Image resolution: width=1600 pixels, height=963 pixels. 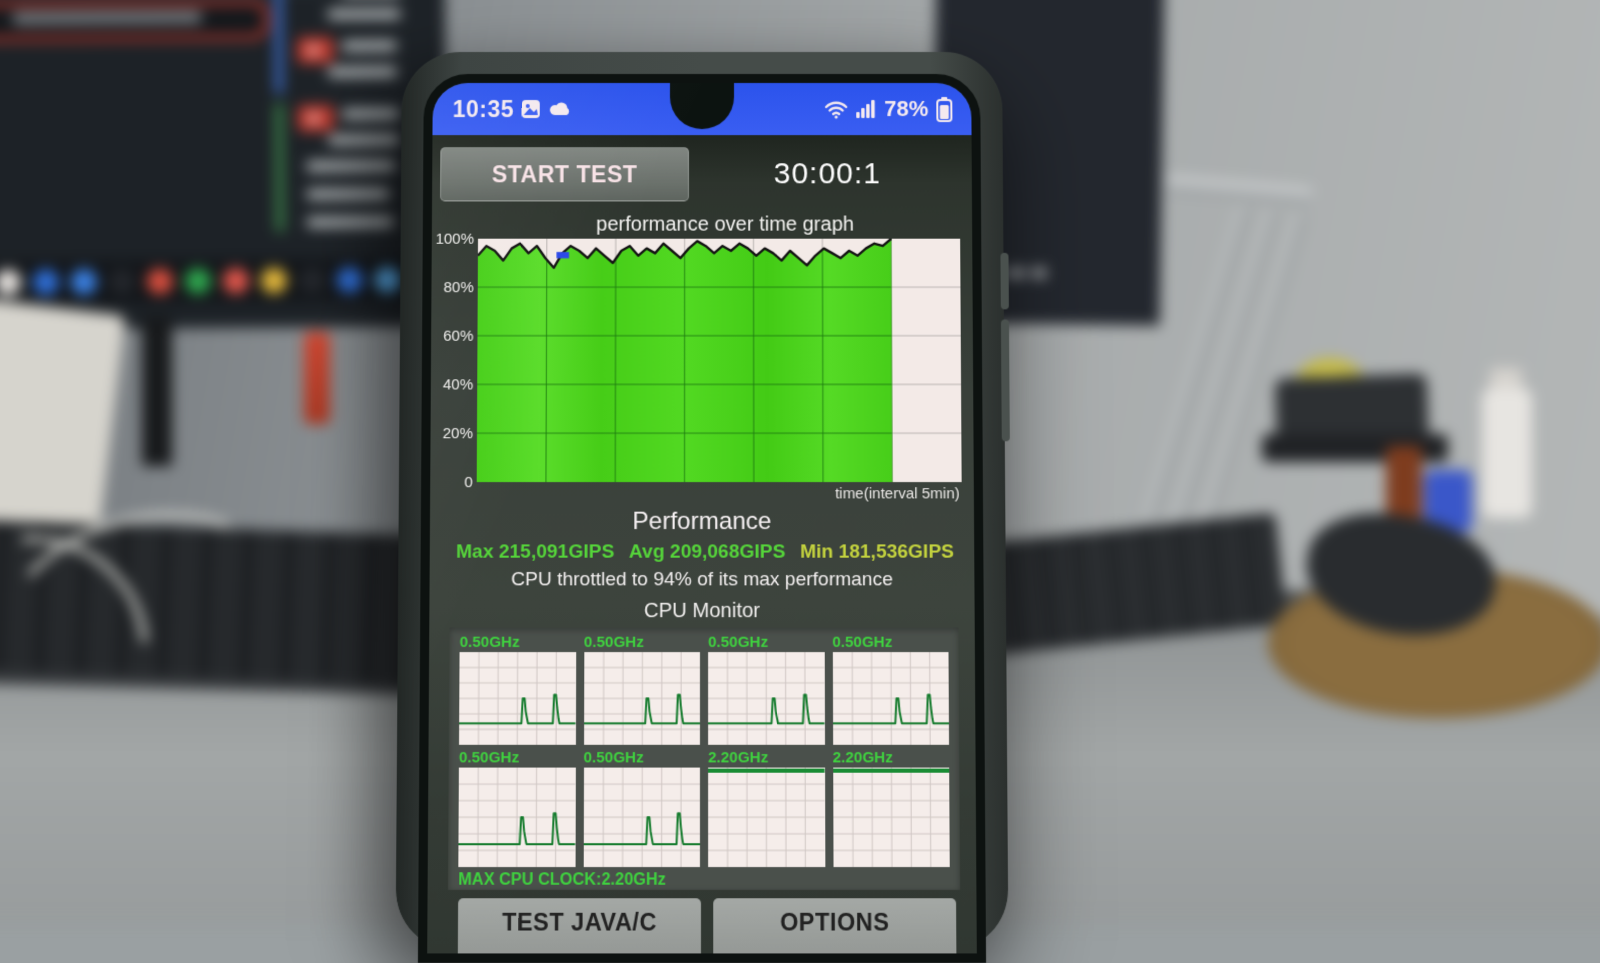 I want to click on volume-button, so click(x=1004, y=281).